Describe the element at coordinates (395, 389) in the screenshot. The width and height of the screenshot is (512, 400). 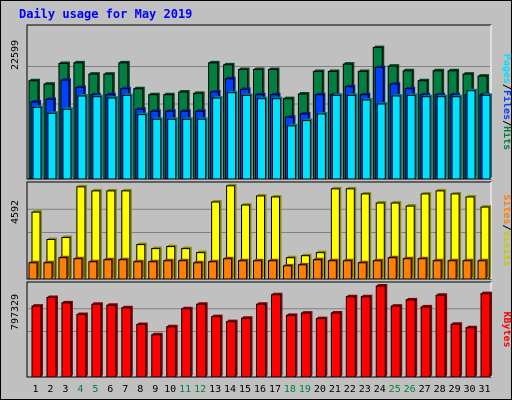
I see `day-label: 25` at that location.